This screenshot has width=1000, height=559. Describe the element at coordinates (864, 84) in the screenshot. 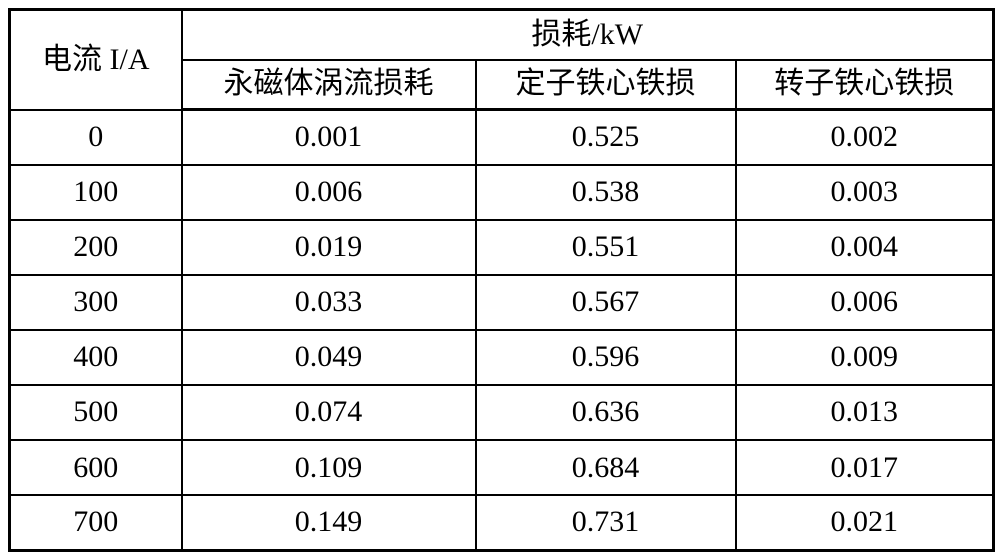

I see `column-header-rotor-iron-loss: 转子铁心铁损` at that location.